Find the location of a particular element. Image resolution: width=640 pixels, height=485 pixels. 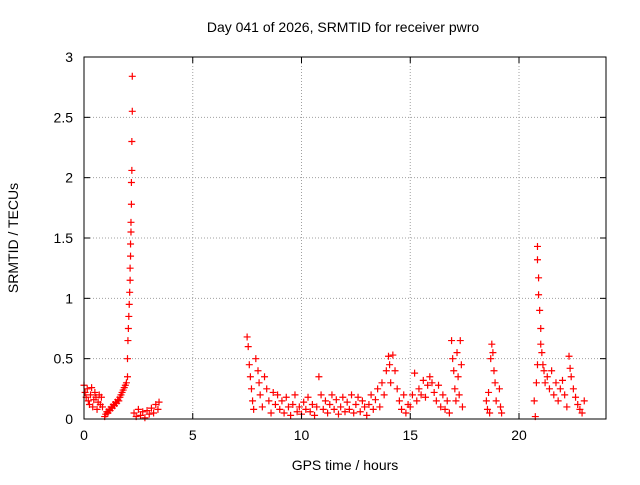

x-tick-label: 15 is located at coordinates (410, 435).